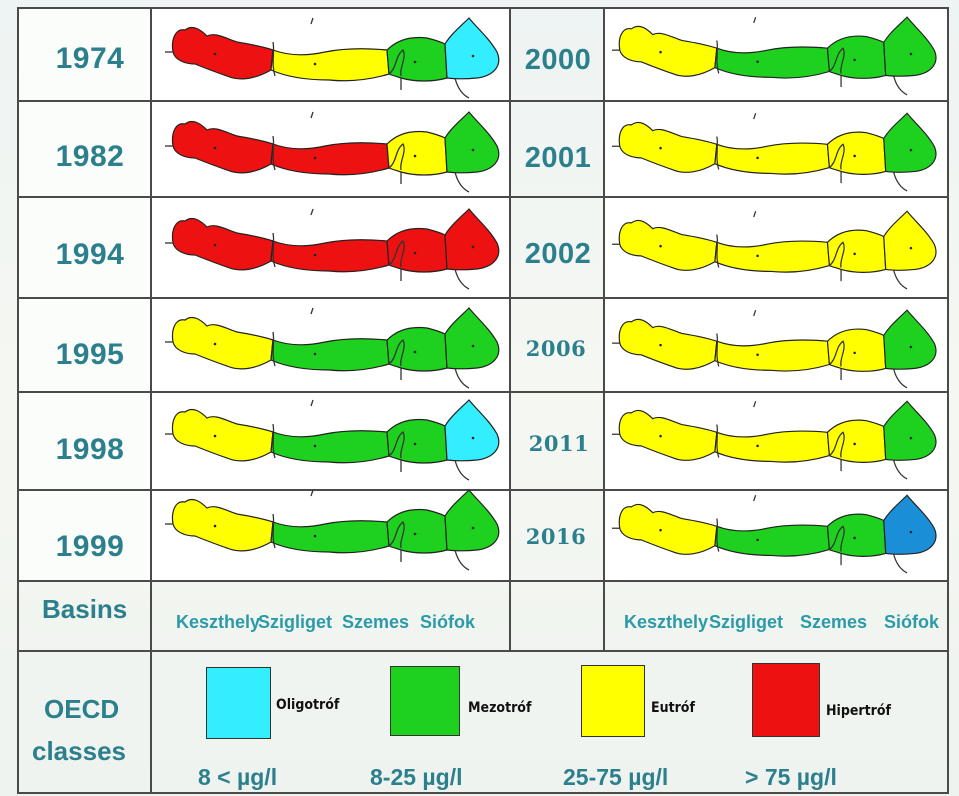 The image size is (959, 796). Describe the element at coordinates (238, 703) in the screenshot. I see `legend-swatch-oligotrof` at that location.